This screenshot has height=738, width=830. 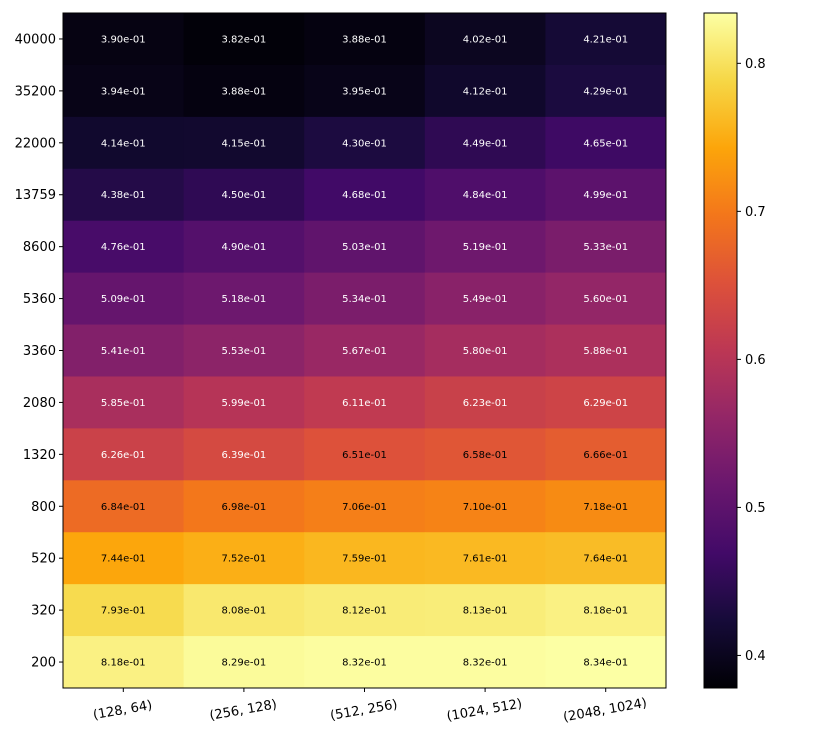 I want to click on cell-value-label: 3.88e-01, so click(x=364, y=39).